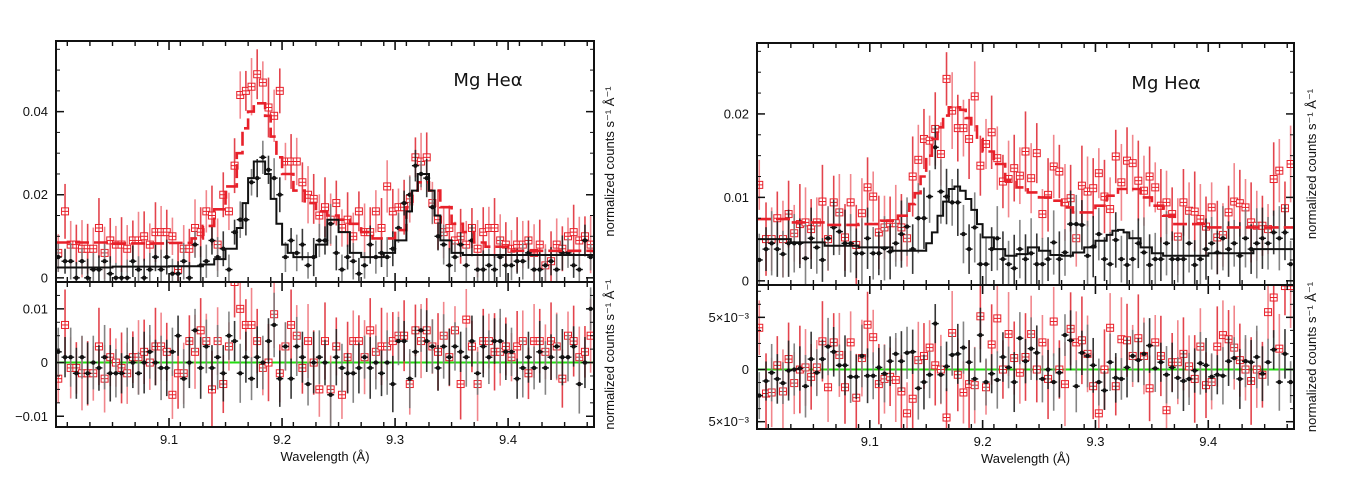  I want to click on y-tick-label: 5×10⁻³, so click(729, 421).